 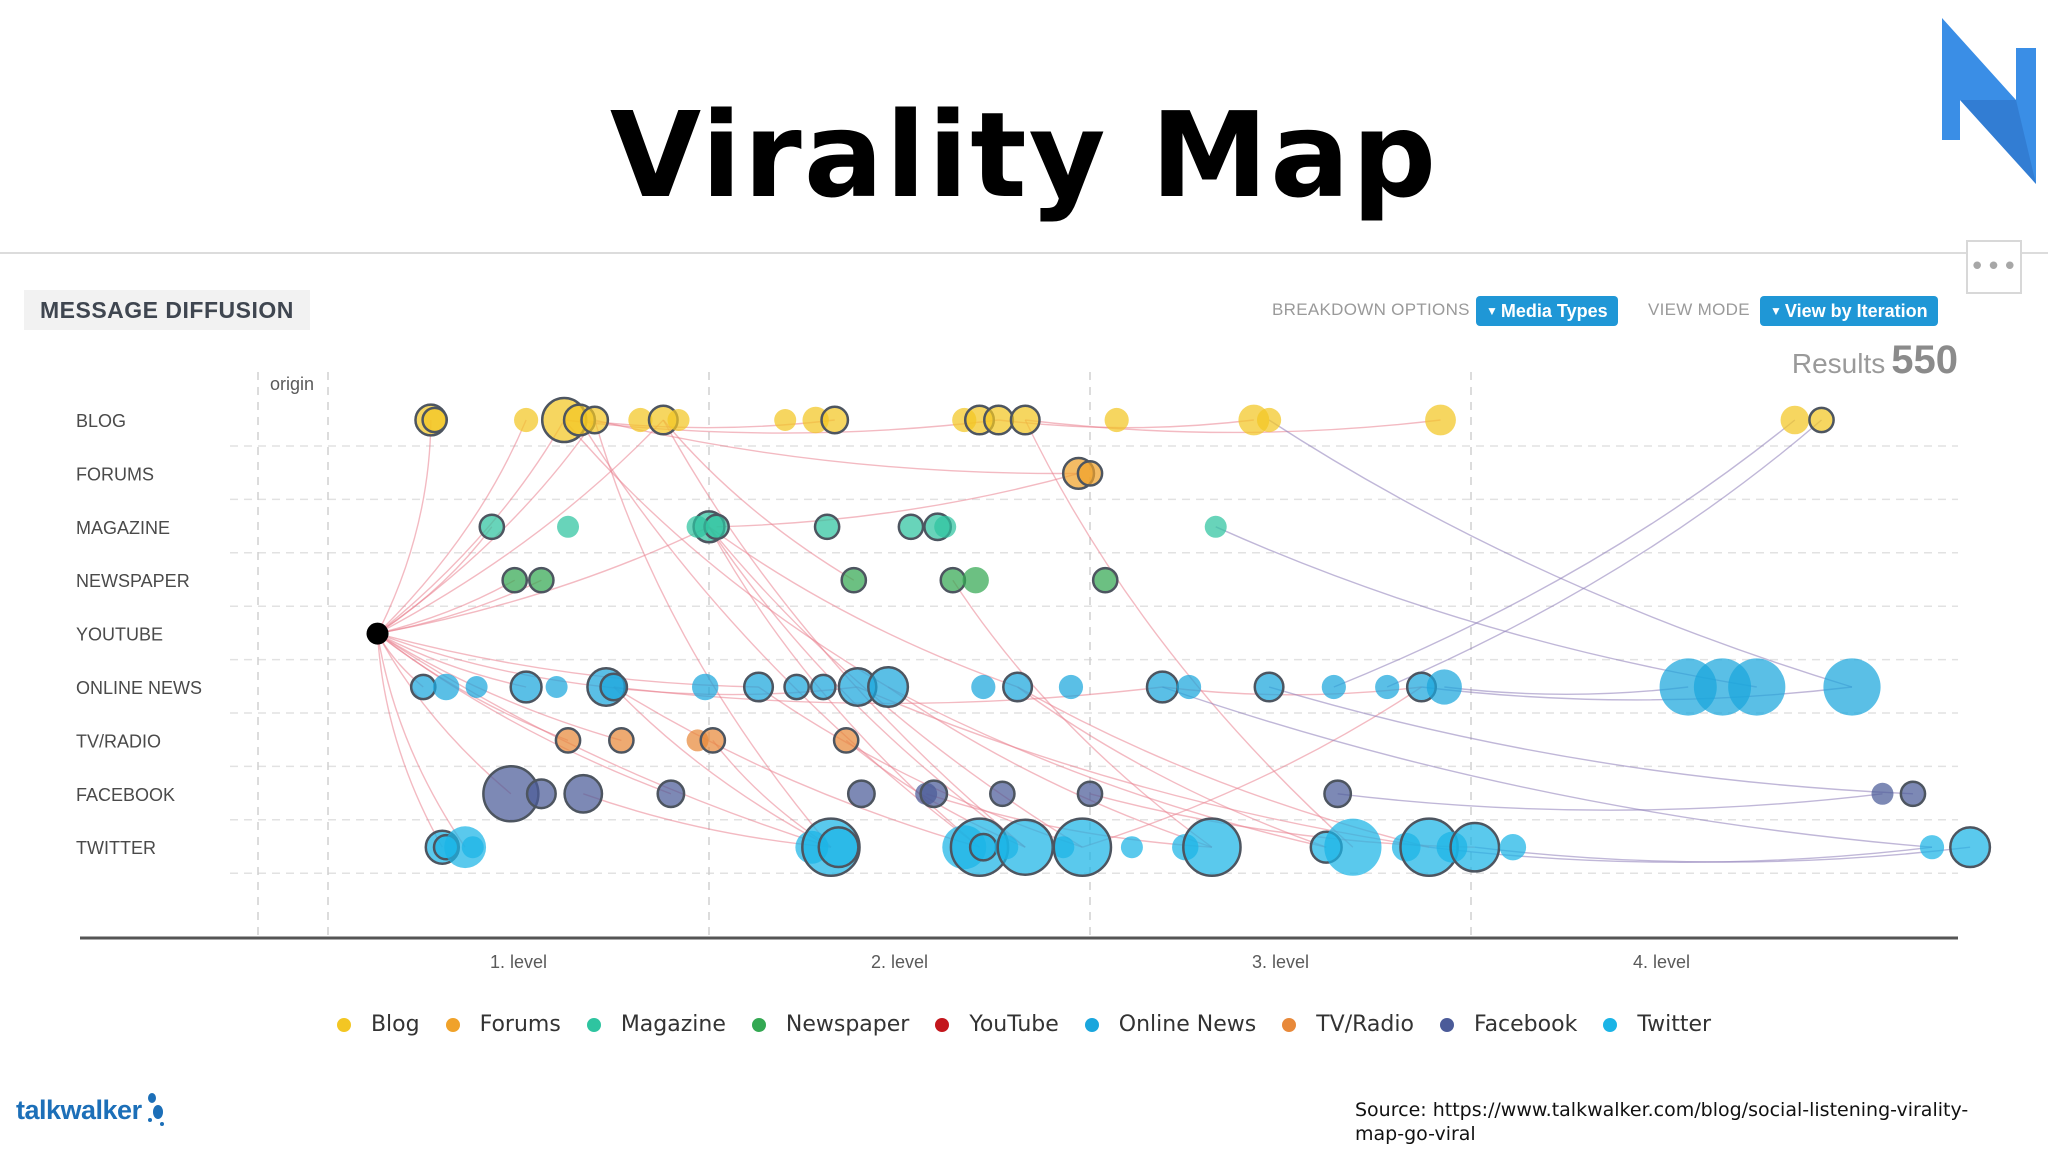 I want to click on row-label-tv-radio: TV/RADIO, so click(x=118, y=741).